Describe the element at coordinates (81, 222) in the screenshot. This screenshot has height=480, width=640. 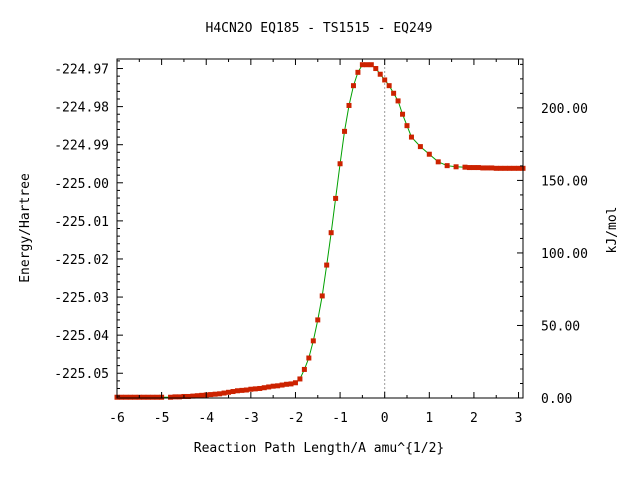
I see `y-tick-label: -225.01` at that location.